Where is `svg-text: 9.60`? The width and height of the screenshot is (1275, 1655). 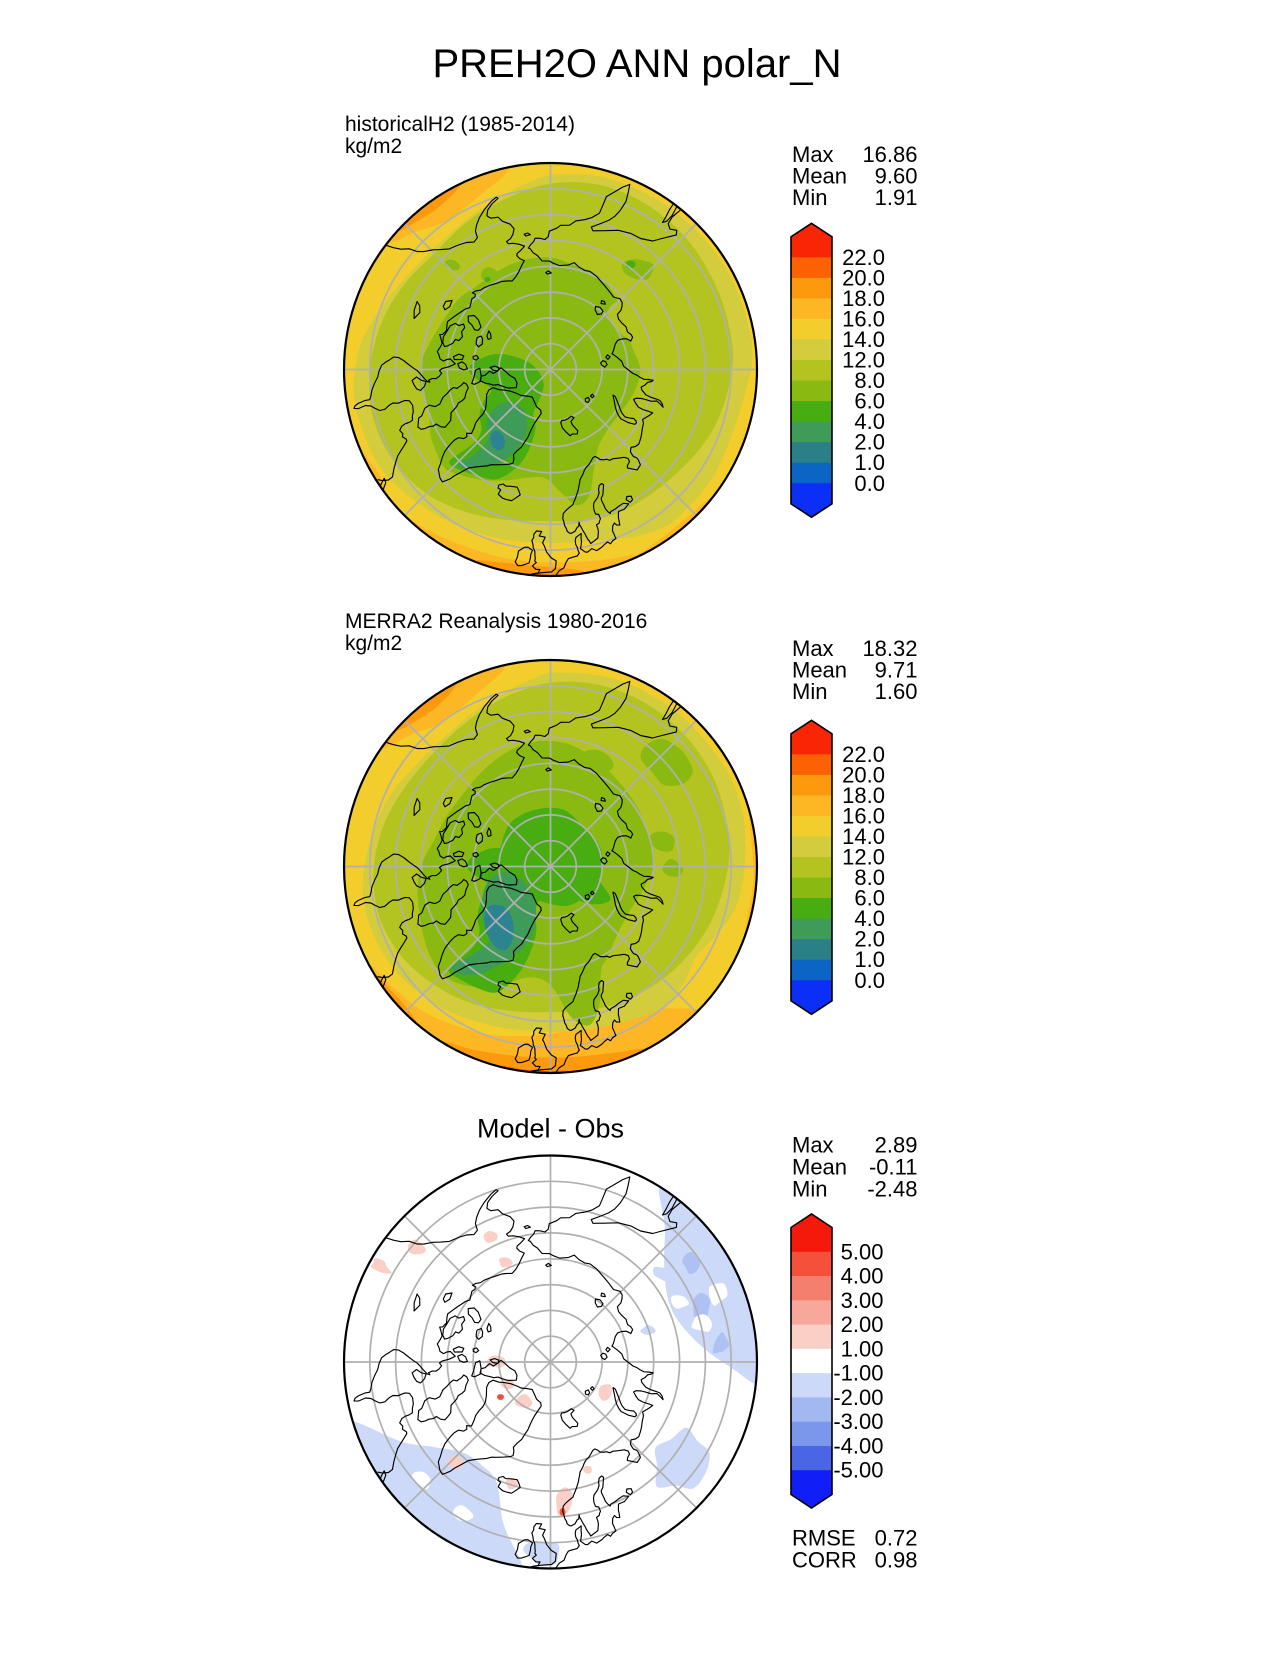
svg-text: 9.60 is located at coordinates (896, 176).